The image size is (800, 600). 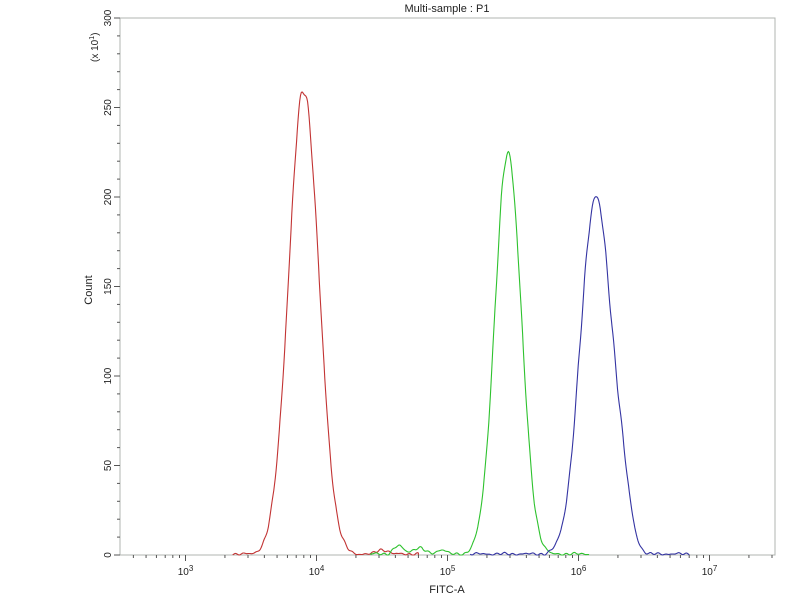 What do you see at coordinates (447, 9) in the screenshot?
I see `chart-title: Multi-sample : P1` at bounding box center [447, 9].